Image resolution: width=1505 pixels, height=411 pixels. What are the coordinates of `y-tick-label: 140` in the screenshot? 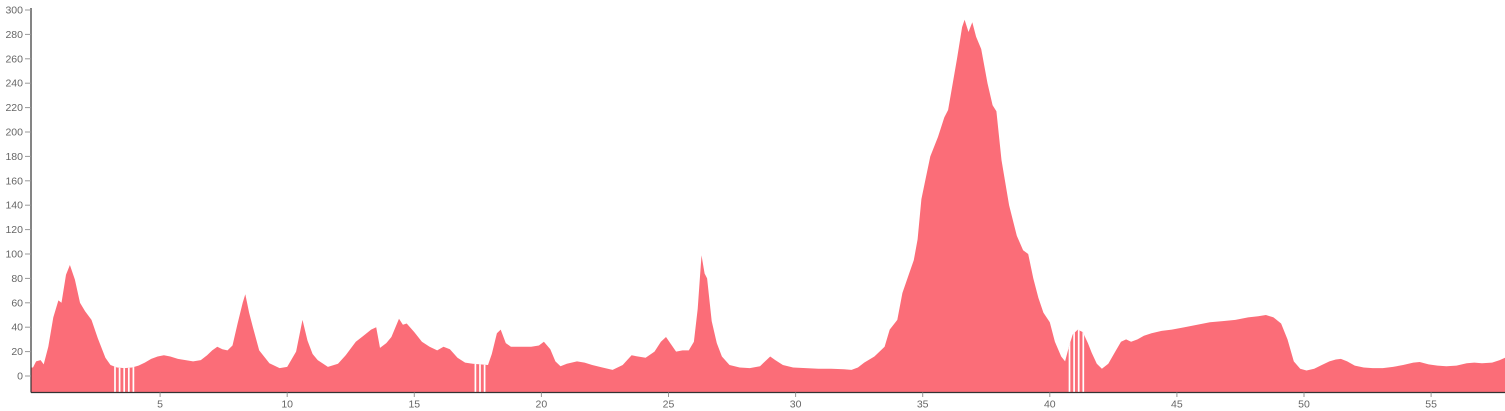 It's located at (14, 206).